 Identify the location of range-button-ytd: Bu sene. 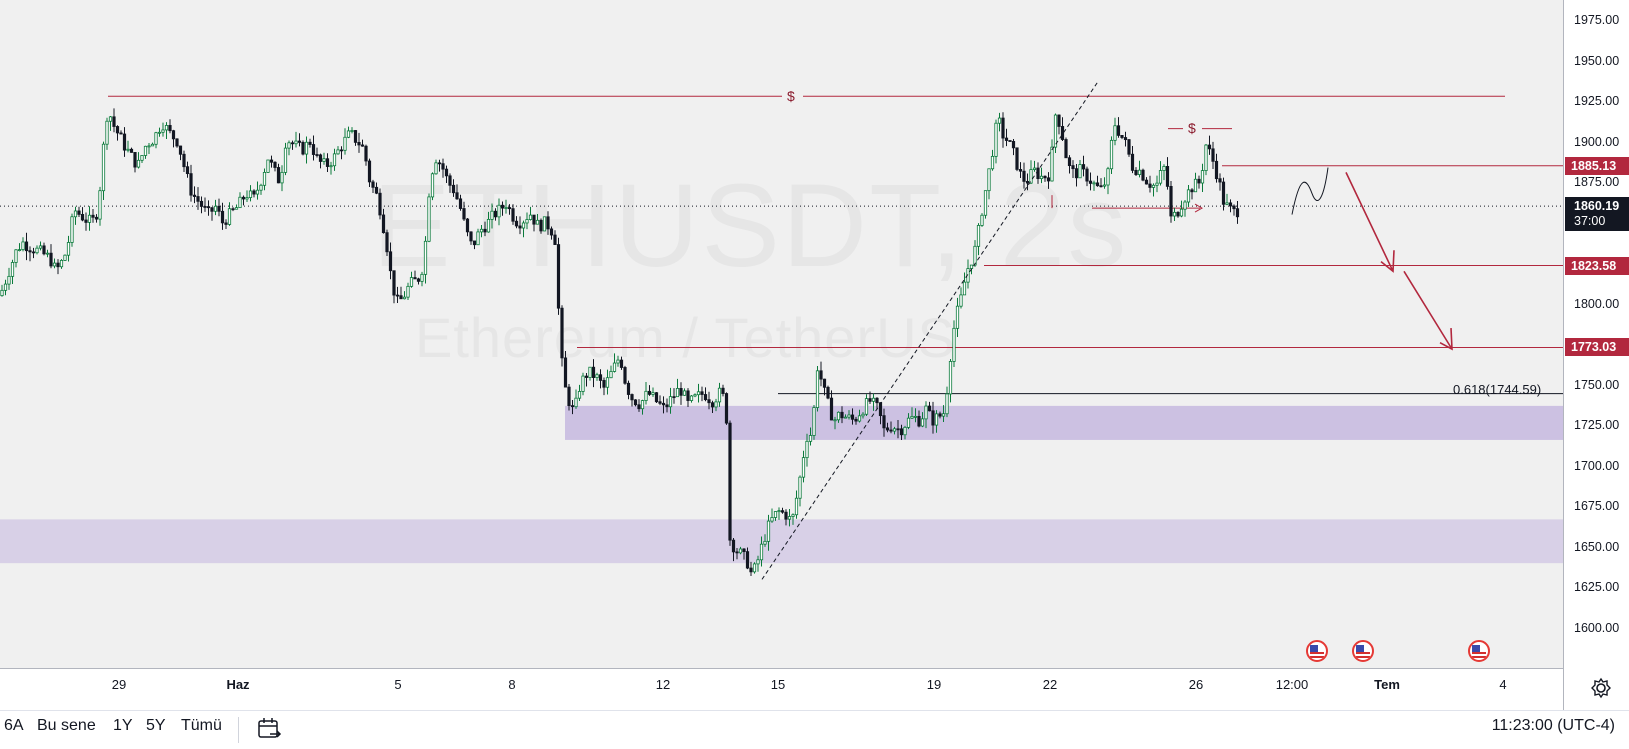
(66, 725).